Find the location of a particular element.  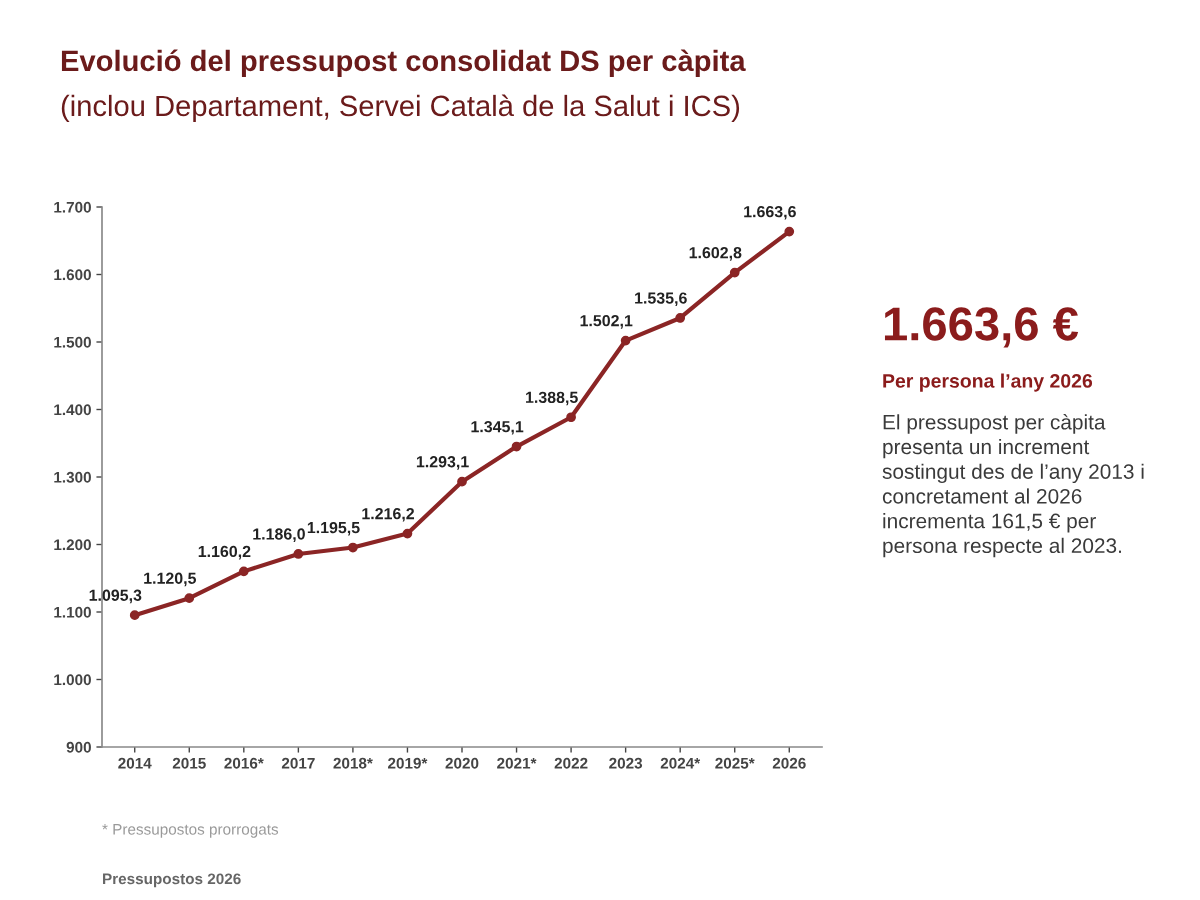

x-tick-label: 2025* is located at coordinates (735, 763).